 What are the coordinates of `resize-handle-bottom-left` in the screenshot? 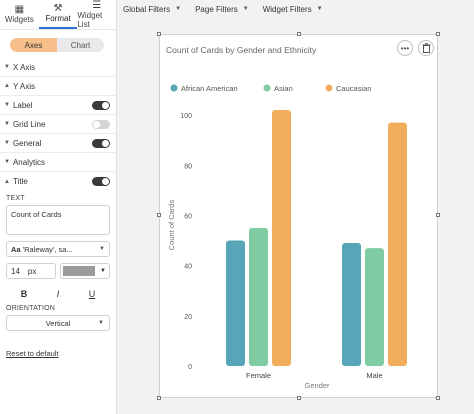 It's located at (159, 398).